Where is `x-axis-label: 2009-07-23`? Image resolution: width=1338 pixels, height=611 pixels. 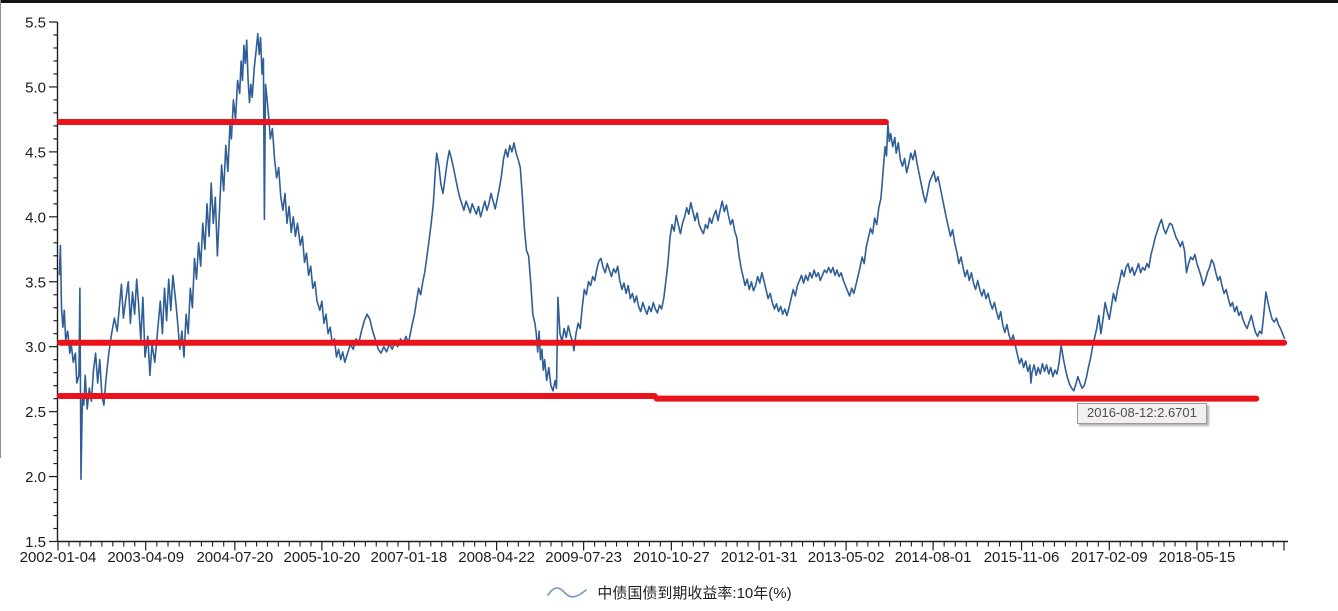
x-axis-label: 2009-07-23 is located at coordinates (583, 557).